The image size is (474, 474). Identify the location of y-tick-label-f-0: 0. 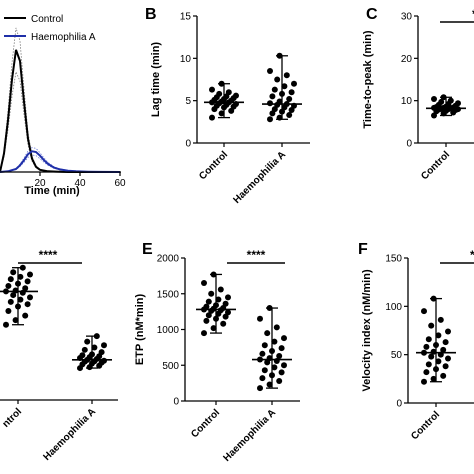
(399, 404).